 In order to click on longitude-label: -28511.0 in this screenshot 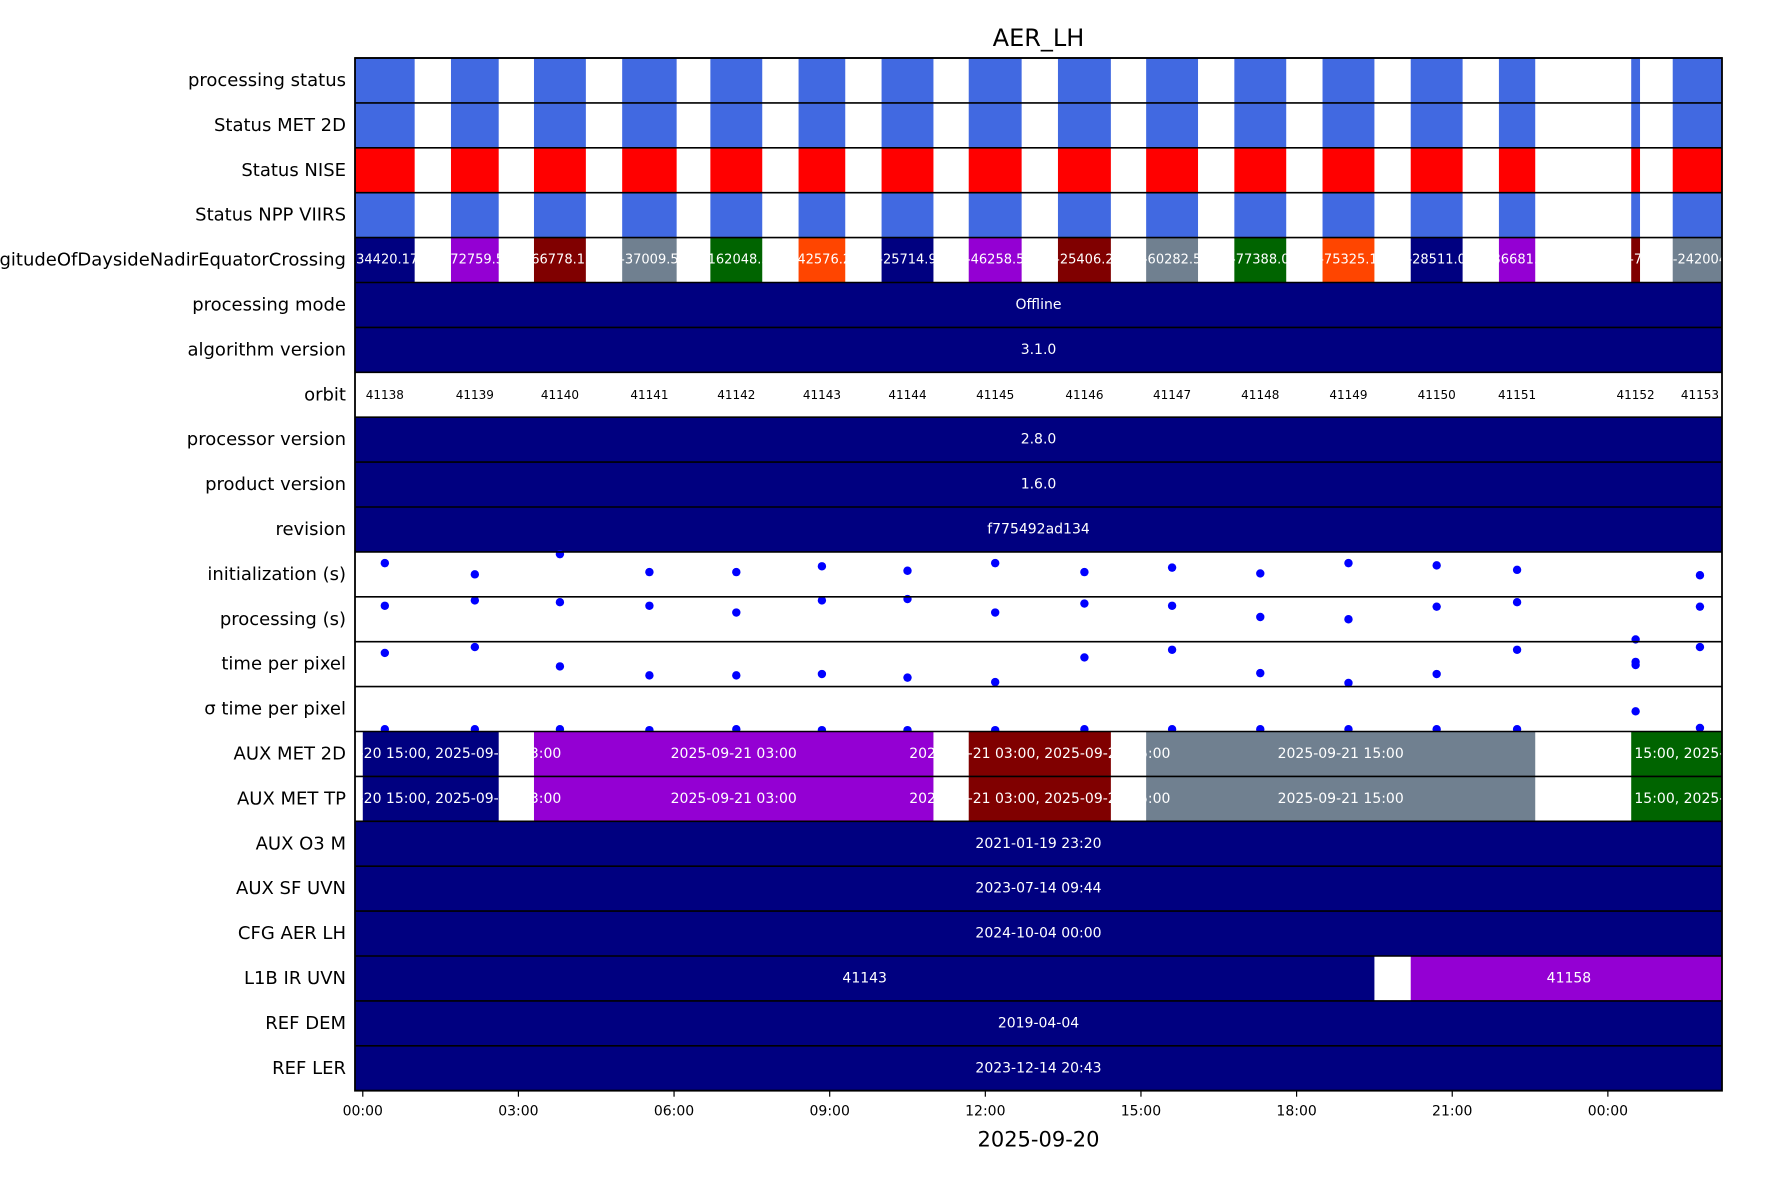, I will do `click(1436, 260)`.